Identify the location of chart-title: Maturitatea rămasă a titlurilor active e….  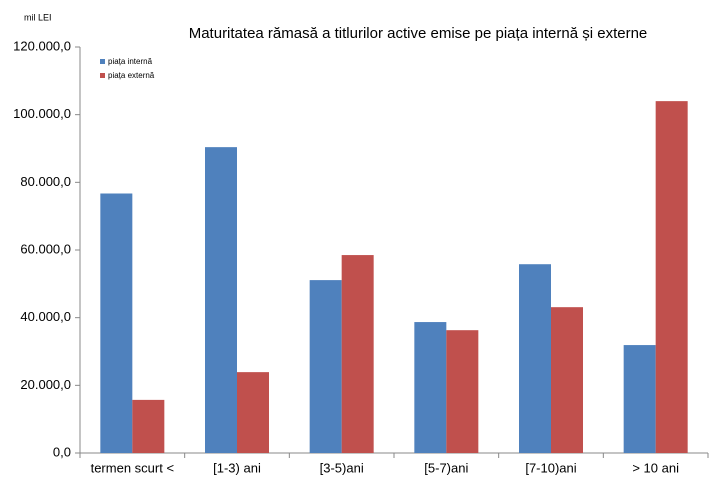
(418, 33).